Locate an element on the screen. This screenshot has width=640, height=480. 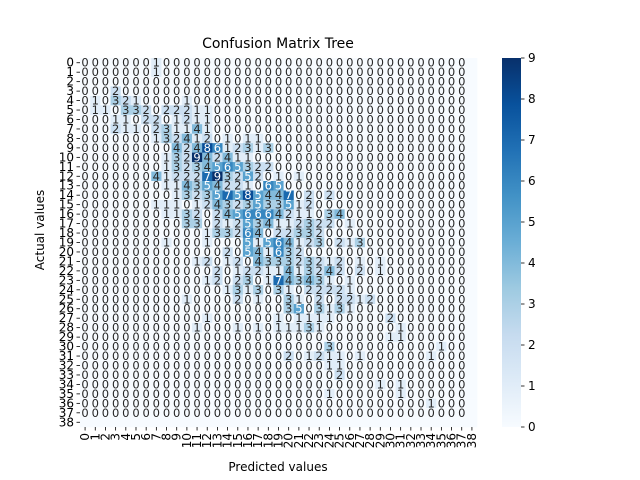
colorbar-tick-label: 4 is located at coordinates (532, 263).